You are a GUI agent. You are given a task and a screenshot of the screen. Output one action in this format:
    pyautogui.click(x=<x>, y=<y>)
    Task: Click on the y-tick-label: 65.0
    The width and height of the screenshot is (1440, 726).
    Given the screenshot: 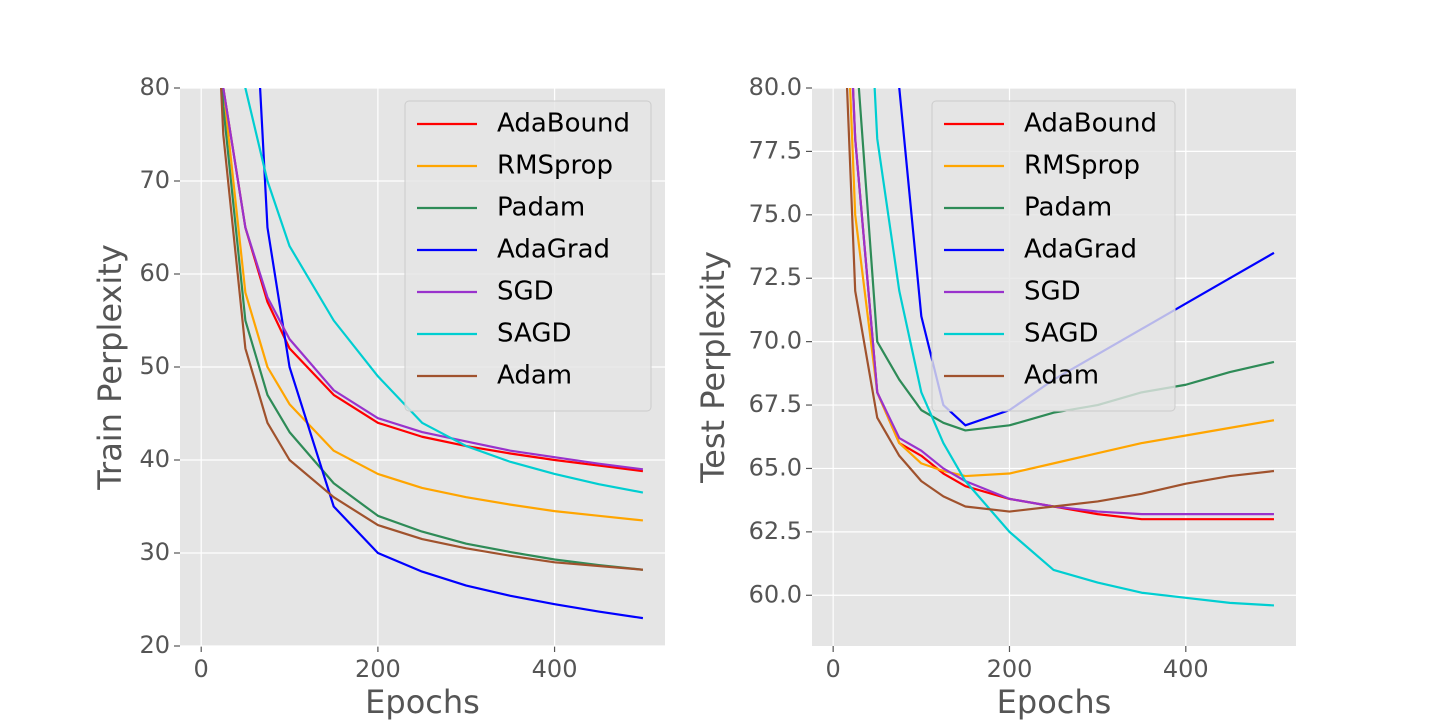 What is the action you would take?
    pyautogui.click(x=775, y=467)
    